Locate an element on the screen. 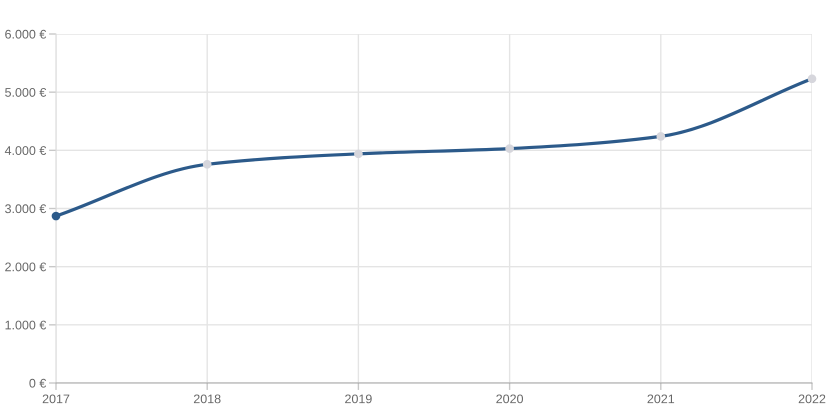 The height and width of the screenshot is (414, 829). x-tick-label: 2018 is located at coordinates (207, 399).